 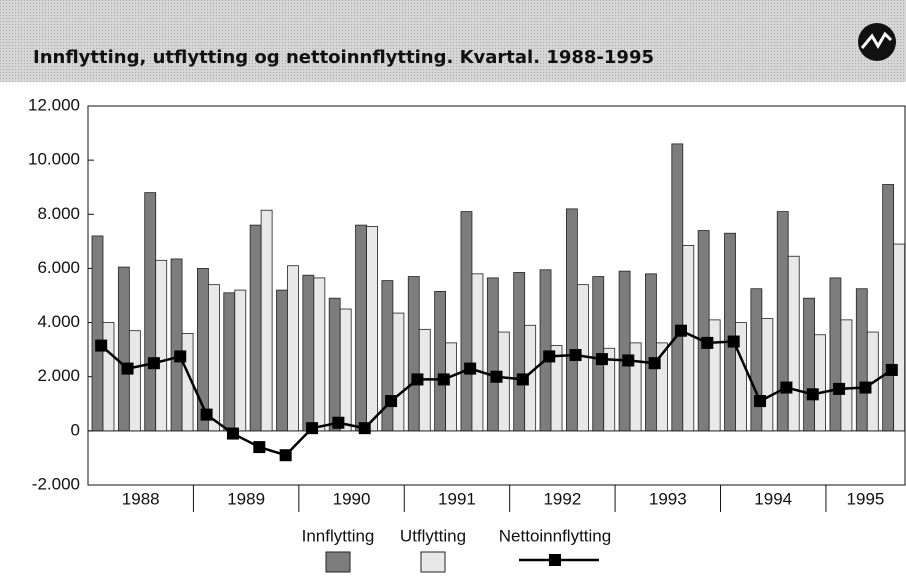 What do you see at coordinates (555, 535) in the screenshot?
I see `legend-label: Nettoinnflytting` at bounding box center [555, 535].